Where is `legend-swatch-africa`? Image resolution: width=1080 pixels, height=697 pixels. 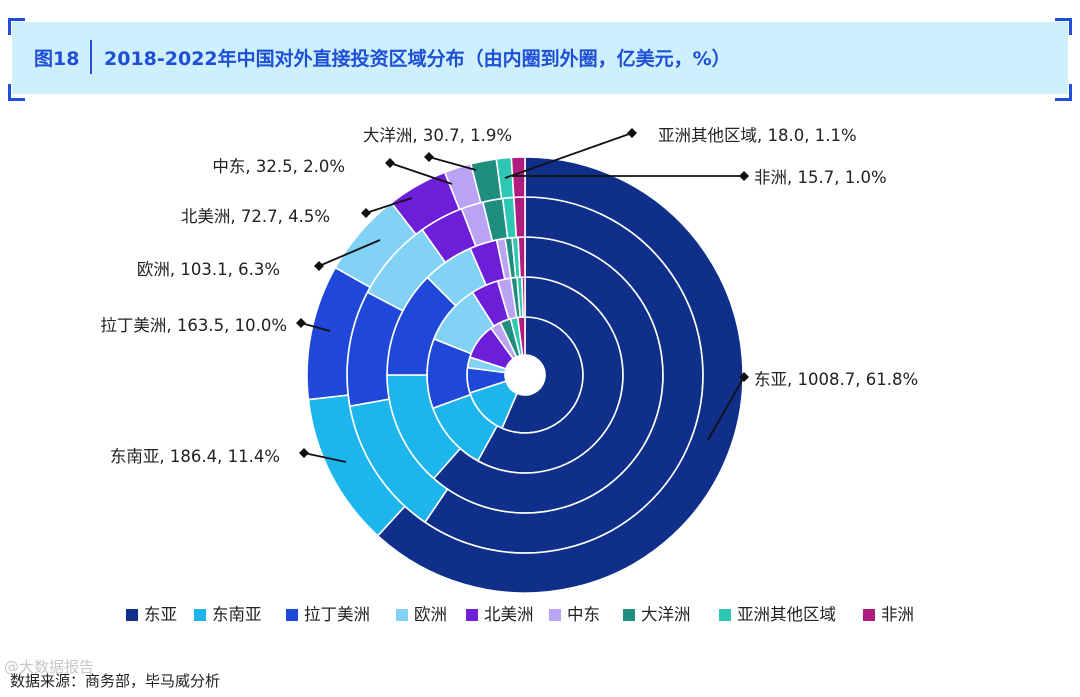 legend-swatch-africa is located at coordinates (869, 615).